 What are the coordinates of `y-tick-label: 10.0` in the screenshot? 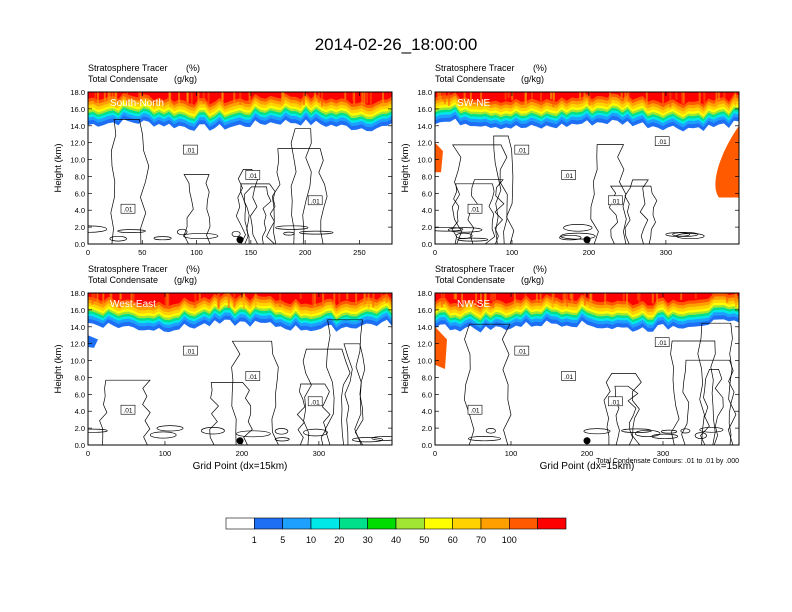 It's located at (77, 160).